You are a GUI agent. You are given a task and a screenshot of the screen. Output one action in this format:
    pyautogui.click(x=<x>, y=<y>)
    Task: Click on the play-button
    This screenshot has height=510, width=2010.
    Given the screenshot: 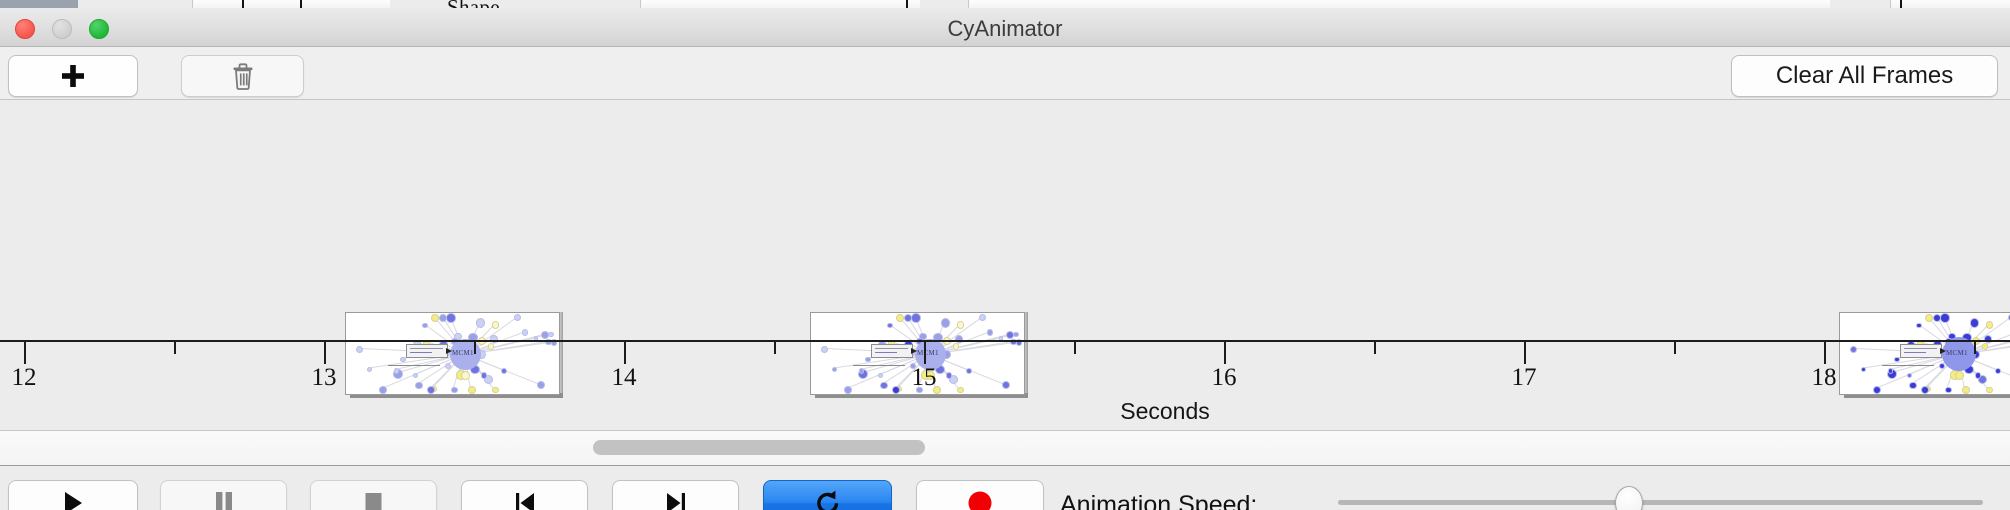 What is the action you would take?
    pyautogui.click(x=73, y=495)
    